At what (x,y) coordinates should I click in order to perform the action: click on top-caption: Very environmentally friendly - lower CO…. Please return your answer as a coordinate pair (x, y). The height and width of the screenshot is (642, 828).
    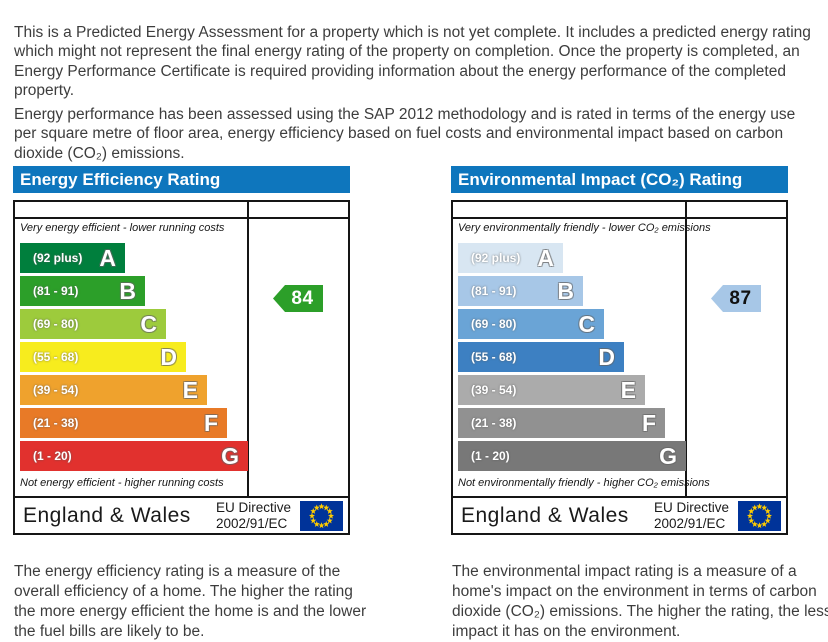
    Looking at the image, I should click on (584, 228).